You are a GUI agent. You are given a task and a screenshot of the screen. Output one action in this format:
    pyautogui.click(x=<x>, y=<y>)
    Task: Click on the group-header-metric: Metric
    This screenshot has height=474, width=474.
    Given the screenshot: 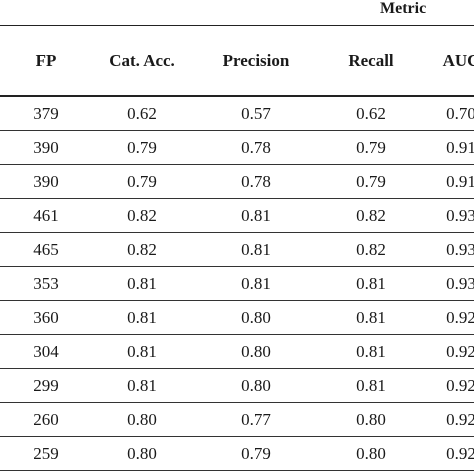 What is the action you would take?
    pyautogui.click(x=403, y=8)
    